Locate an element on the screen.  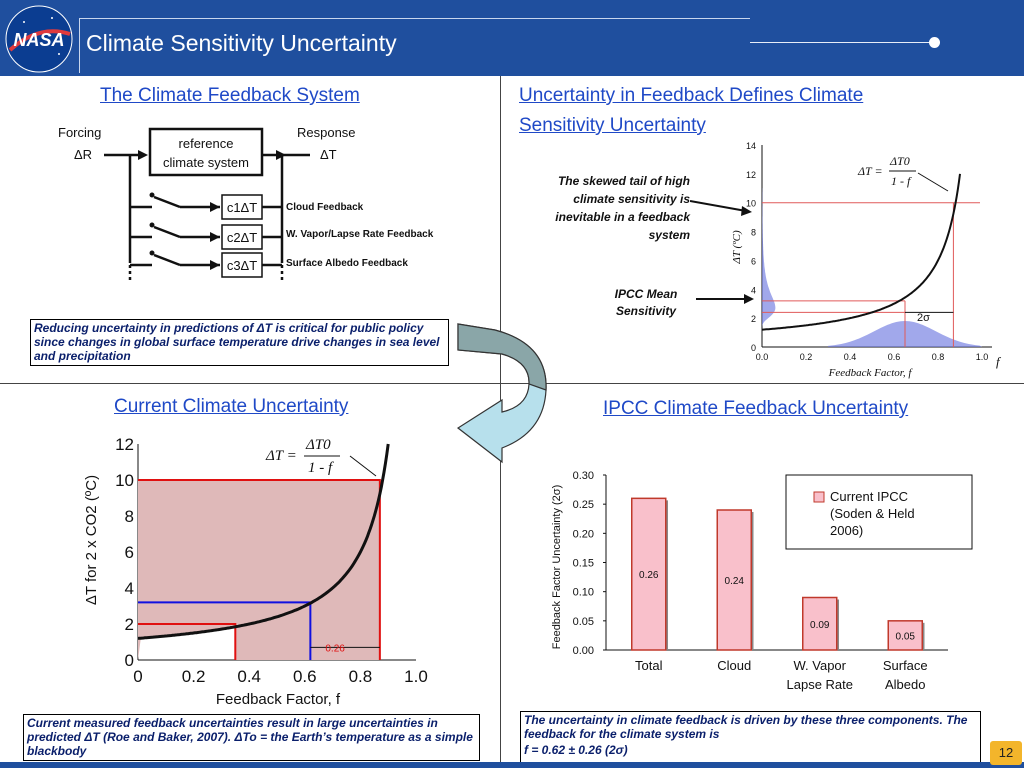
feedback-row-1: c1ΔT Cloud Feedback is located at coordinates (247, 206).